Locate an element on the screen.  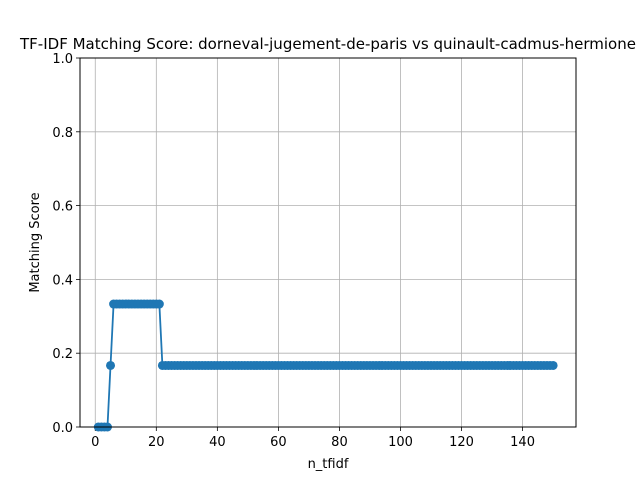
y-tick-label: 0.2 is located at coordinates (62, 354).